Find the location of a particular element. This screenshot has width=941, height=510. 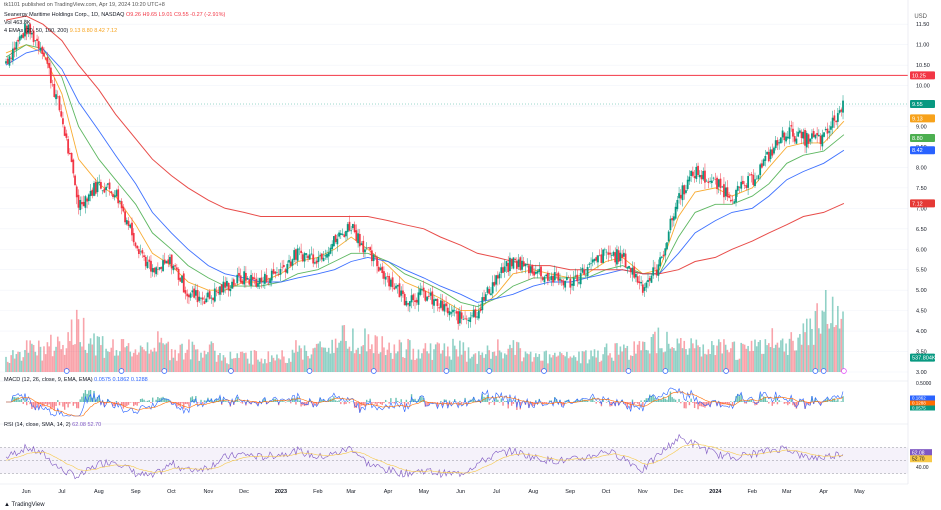

tradingview-logo: ▲ TradingView is located at coordinates (24, 505).